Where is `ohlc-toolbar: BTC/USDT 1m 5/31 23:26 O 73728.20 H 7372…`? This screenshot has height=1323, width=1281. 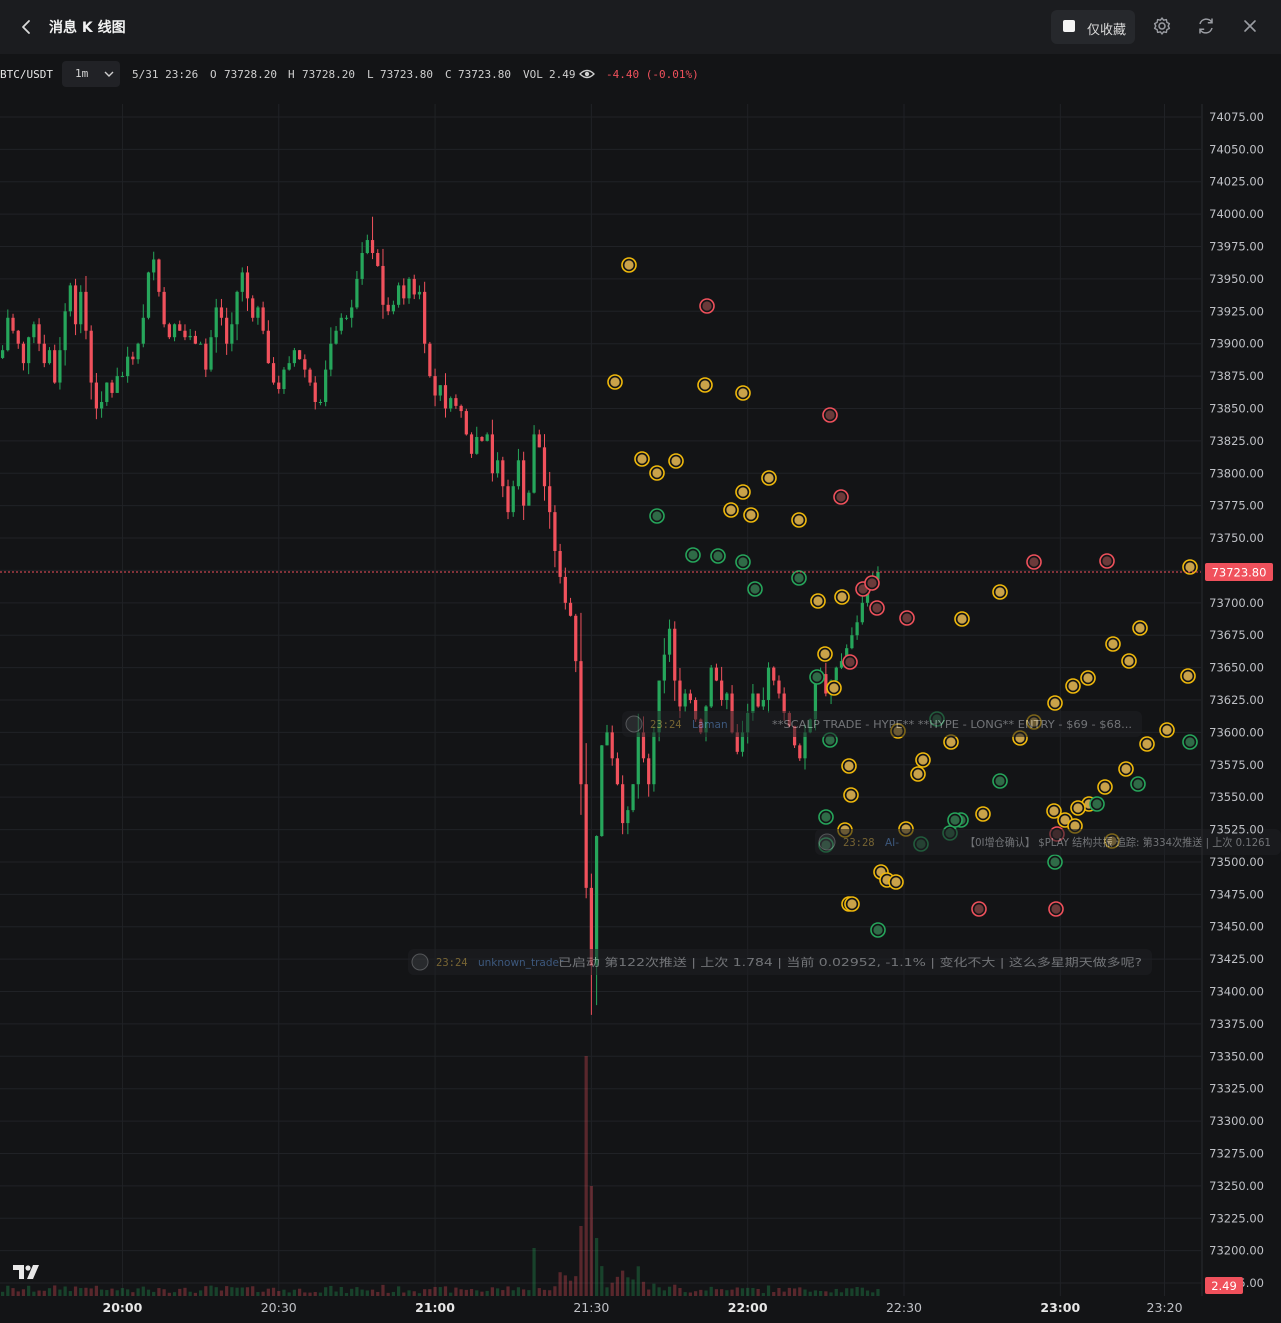 ohlc-toolbar: BTC/USDT 1m 5/31 23:26 O 73728.20 H 7372… is located at coordinates (640, 75).